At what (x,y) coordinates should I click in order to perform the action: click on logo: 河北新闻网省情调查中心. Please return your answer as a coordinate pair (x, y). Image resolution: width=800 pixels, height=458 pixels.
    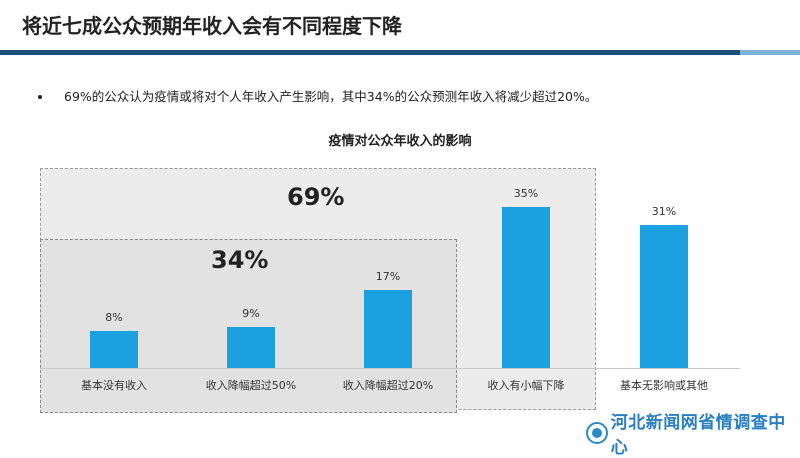
    Looking at the image, I should click on (693, 435).